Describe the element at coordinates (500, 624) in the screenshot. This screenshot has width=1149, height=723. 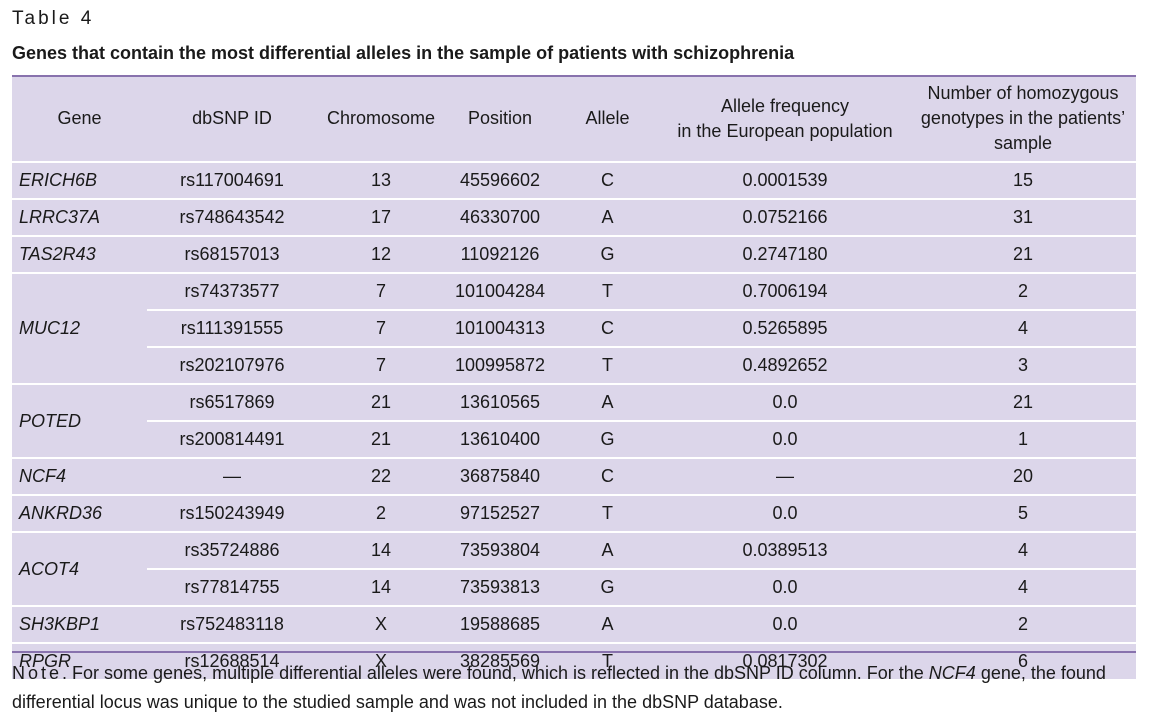
I see `cell-position: 19588685` at that location.